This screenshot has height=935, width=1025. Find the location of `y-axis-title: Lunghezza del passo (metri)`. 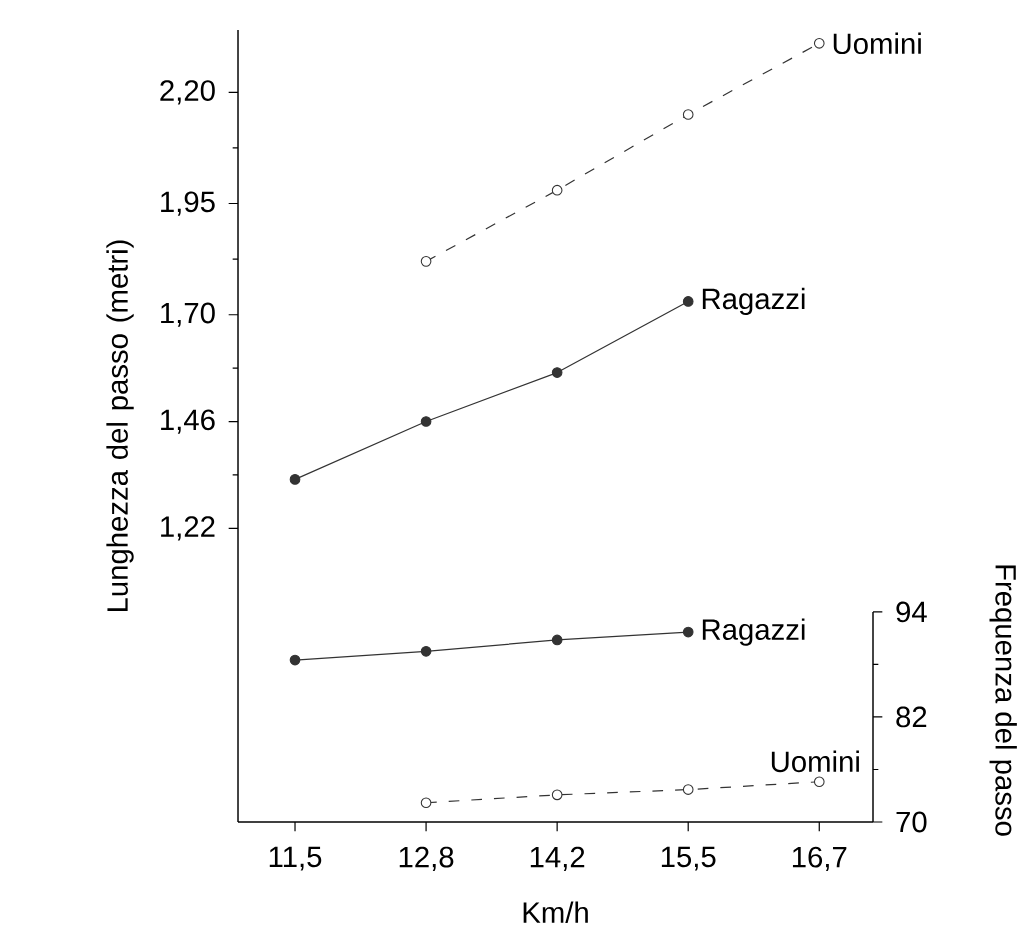

y-axis-title: Lunghezza del passo (metri) is located at coordinates (120, 426).